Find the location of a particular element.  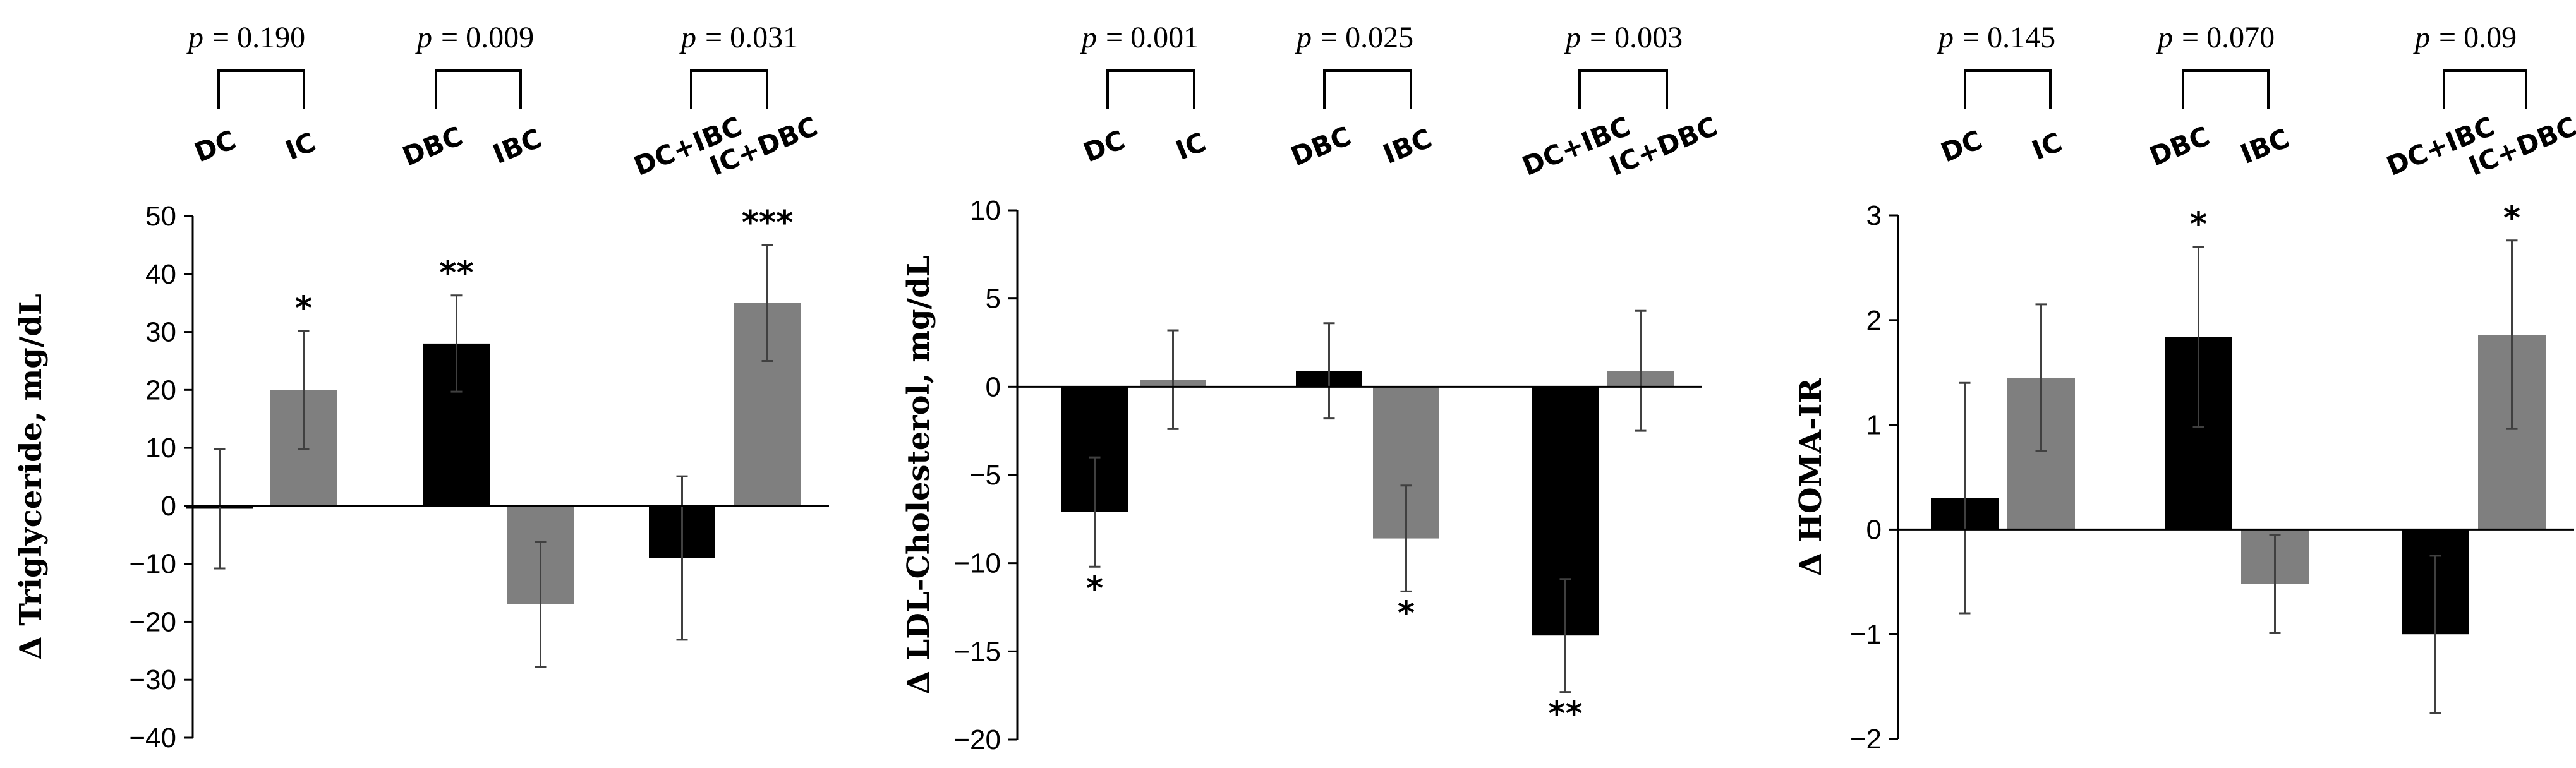

y-tick-label: 40 is located at coordinates (160, 274).